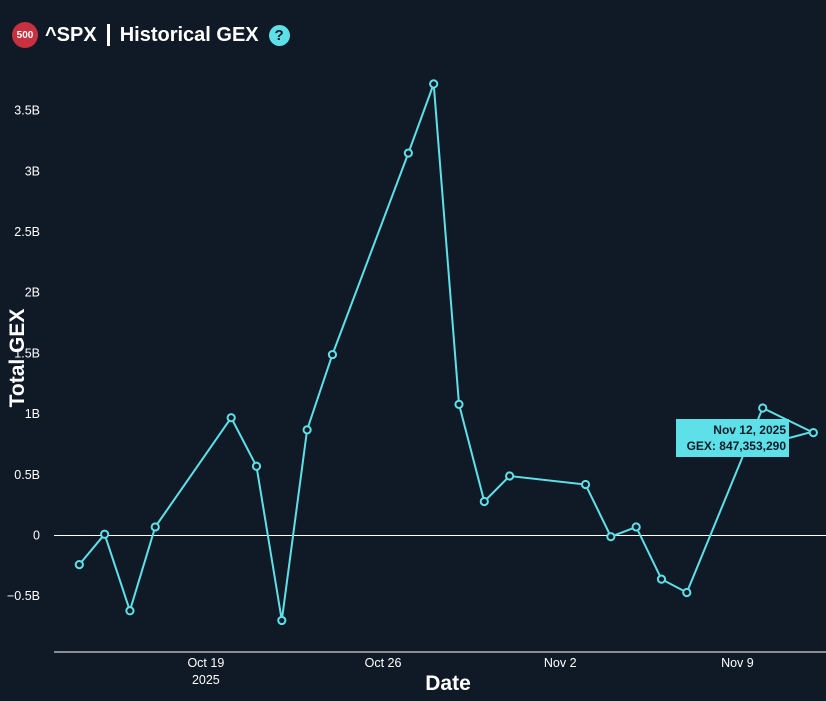  Describe the element at coordinates (737, 663) in the screenshot. I see `x-tick-label: Nov 9` at that location.